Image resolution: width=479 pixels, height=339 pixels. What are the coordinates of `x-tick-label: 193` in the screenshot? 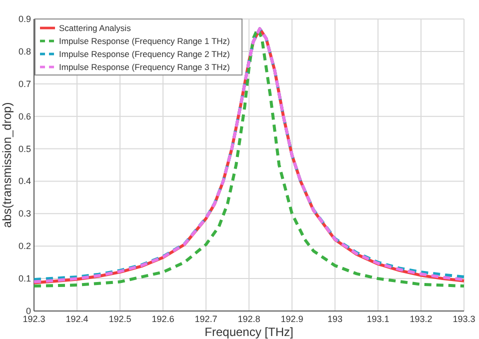 It's located at (335, 319).